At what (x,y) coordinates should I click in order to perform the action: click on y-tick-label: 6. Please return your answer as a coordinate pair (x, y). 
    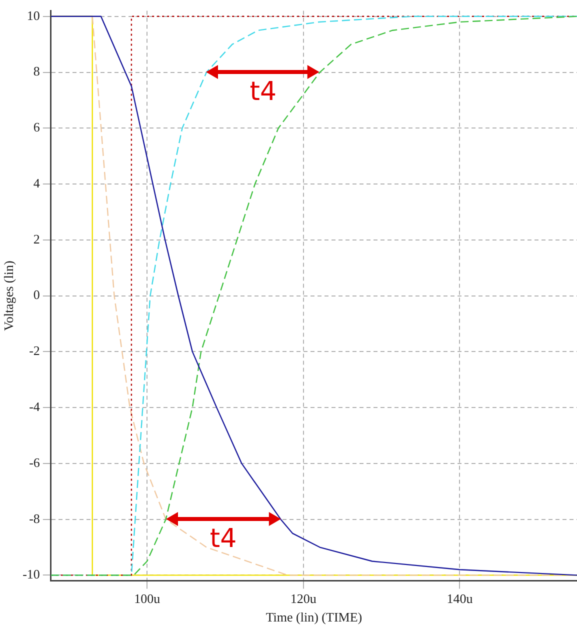
    Looking at the image, I should click on (36, 127).